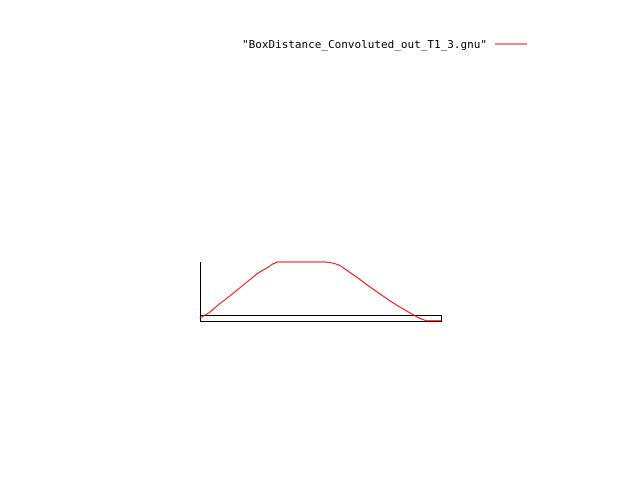 Image resolution: width=640 pixels, height=480 pixels. I want to click on legend: "BoxDistance_Convoluted_out_T1_3.gnu", so click(384, 44).